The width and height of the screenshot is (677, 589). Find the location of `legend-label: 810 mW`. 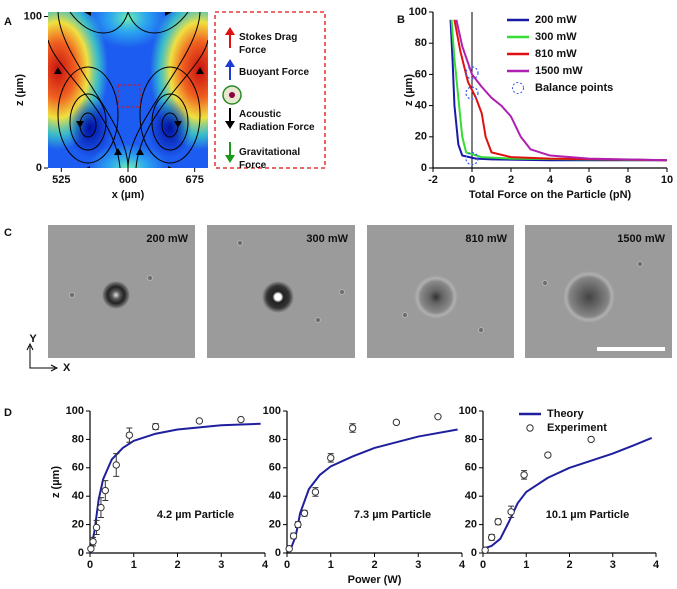

legend-label: 810 mW is located at coordinates (556, 54).